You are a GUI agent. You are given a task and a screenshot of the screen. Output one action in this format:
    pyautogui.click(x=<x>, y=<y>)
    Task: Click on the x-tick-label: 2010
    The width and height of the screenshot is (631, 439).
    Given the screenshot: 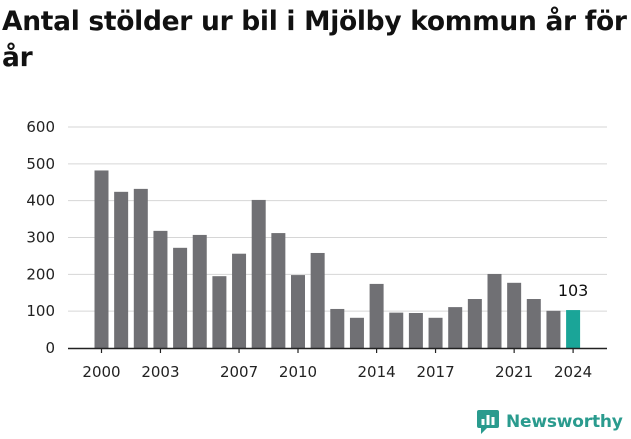 What is the action you would take?
    pyautogui.click(x=298, y=372)
    